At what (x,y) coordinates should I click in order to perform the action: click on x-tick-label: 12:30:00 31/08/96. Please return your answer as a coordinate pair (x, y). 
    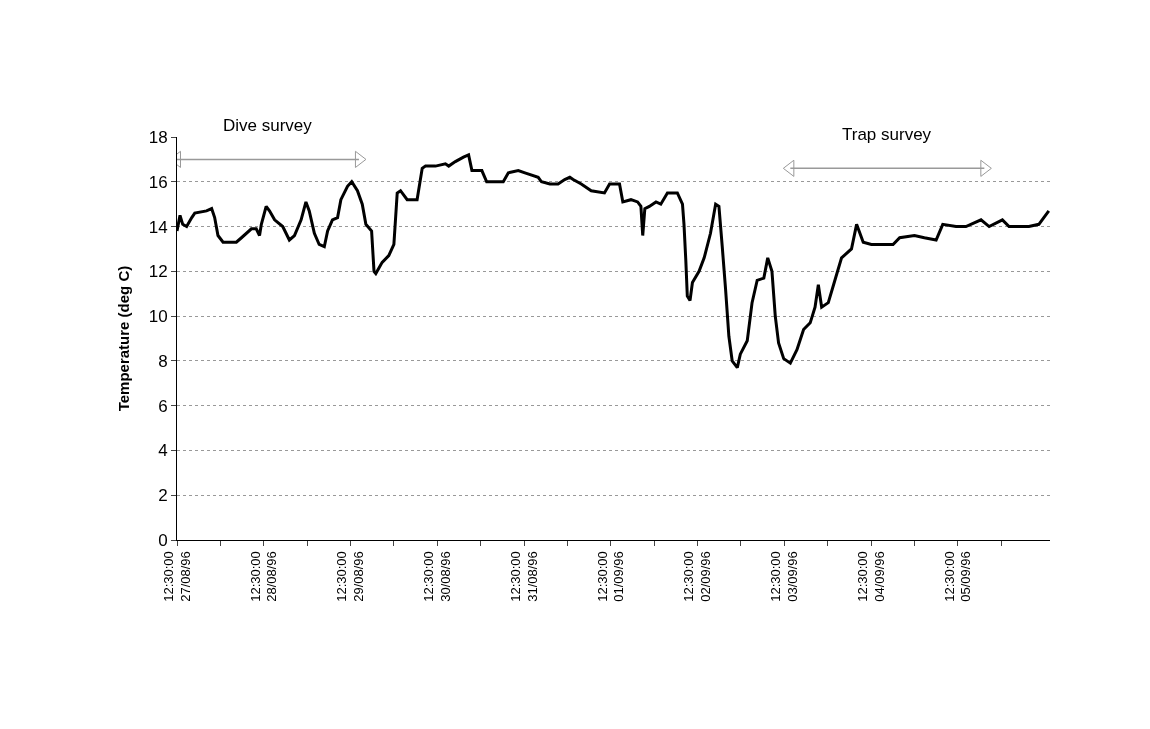
    Looking at the image, I should click on (523, 576).